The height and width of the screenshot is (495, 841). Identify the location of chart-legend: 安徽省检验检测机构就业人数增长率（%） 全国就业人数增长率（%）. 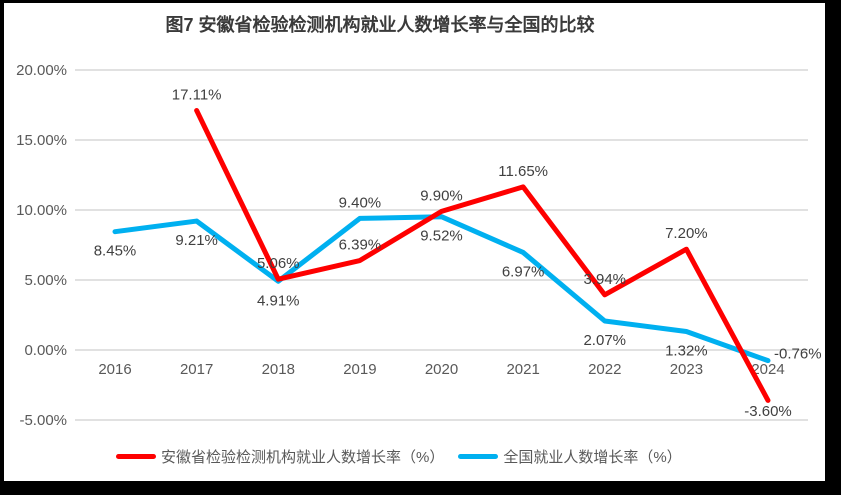
(399, 456).